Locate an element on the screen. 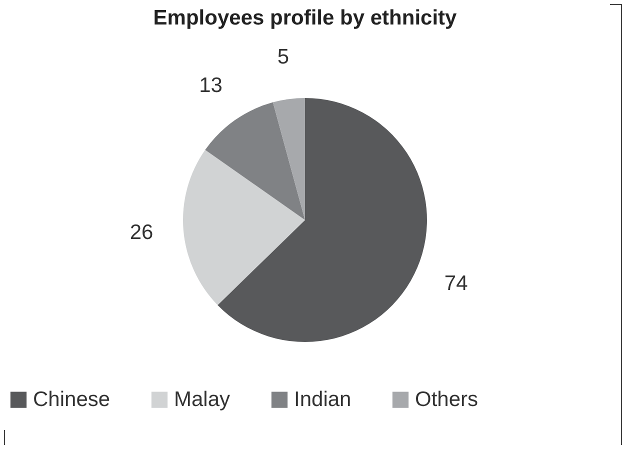  legend-label: Indian is located at coordinates (323, 399).